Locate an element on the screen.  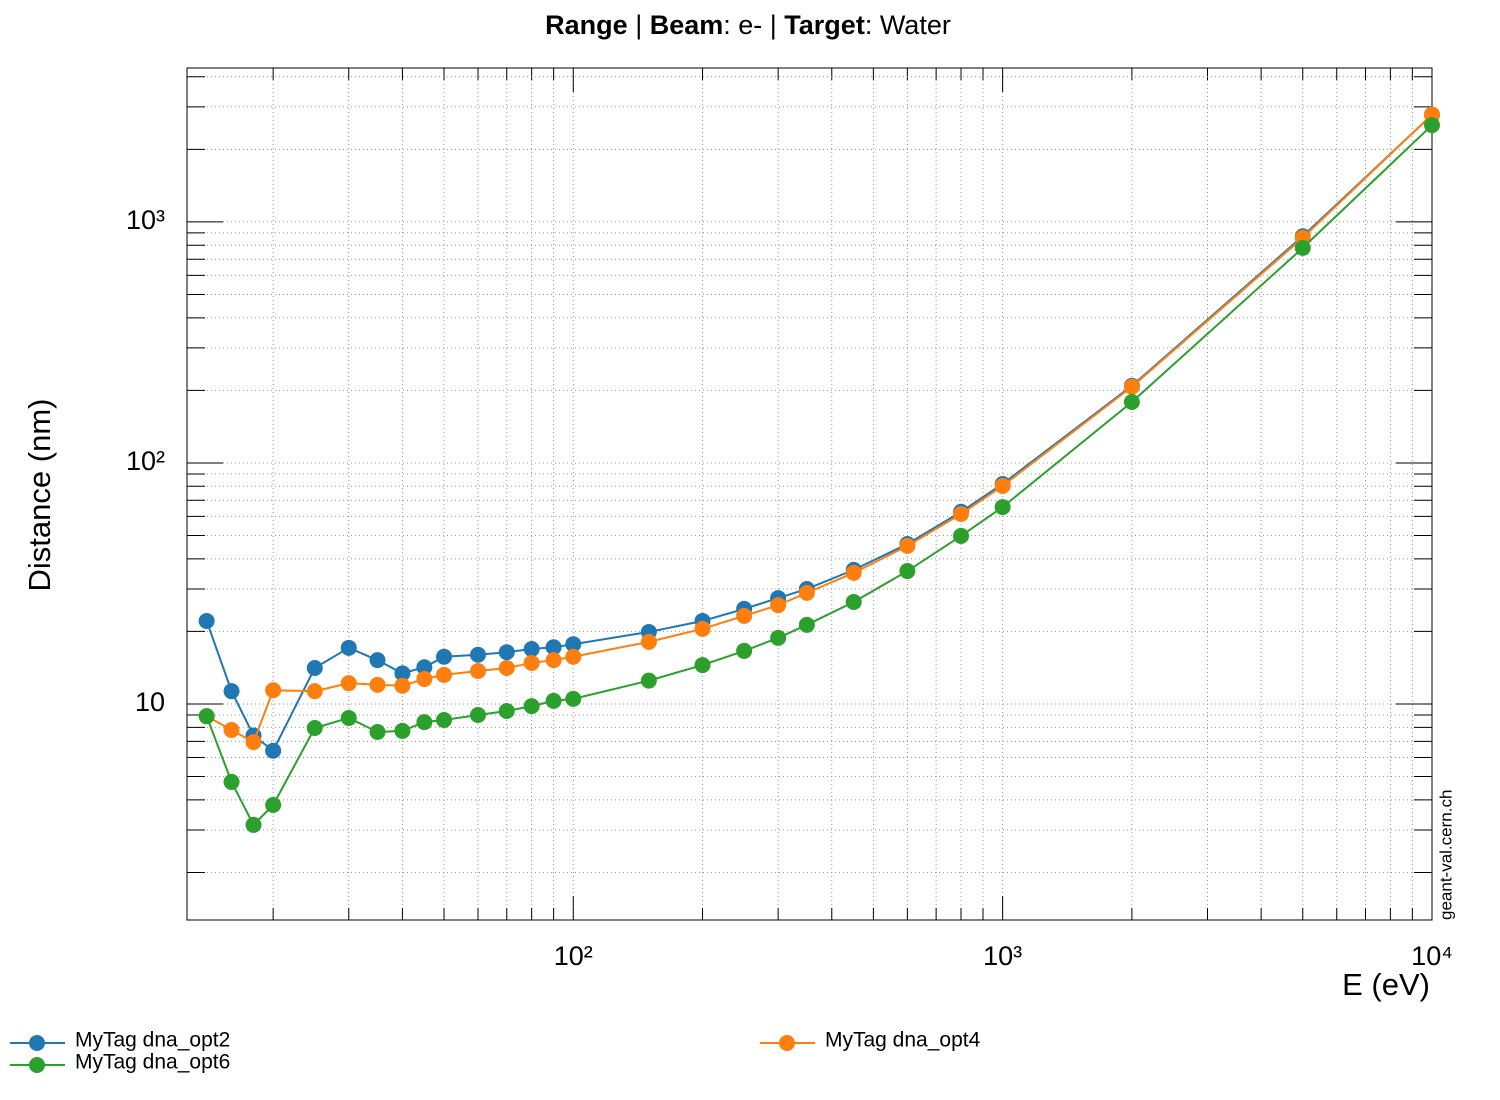
title-part: : e- | is located at coordinates (753, 25).